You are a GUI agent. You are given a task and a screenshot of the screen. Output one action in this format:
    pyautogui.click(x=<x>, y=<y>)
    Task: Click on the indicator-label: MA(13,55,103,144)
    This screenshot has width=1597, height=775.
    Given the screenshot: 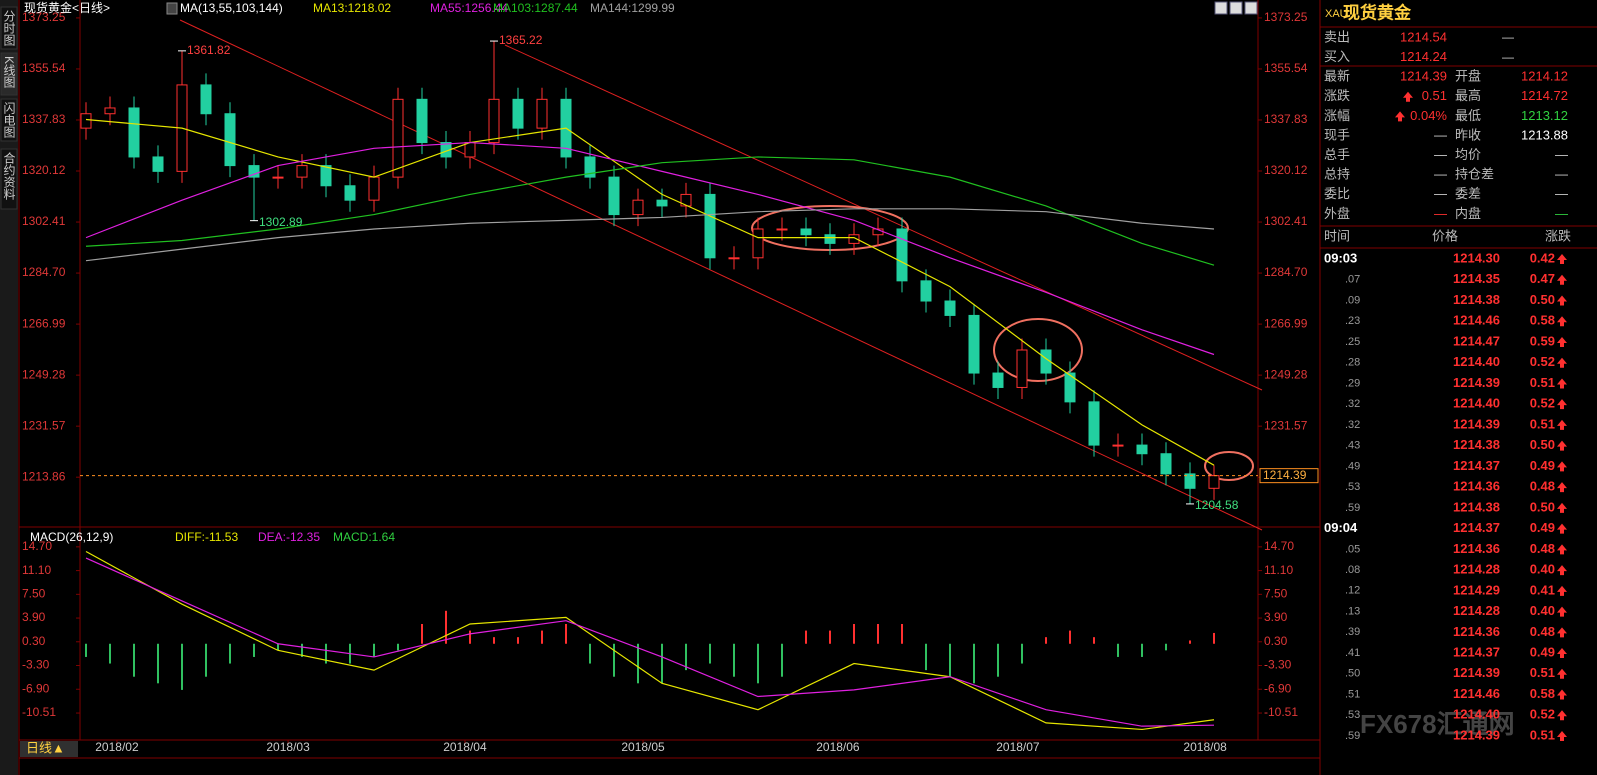 What is the action you would take?
    pyautogui.click(x=231, y=8)
    